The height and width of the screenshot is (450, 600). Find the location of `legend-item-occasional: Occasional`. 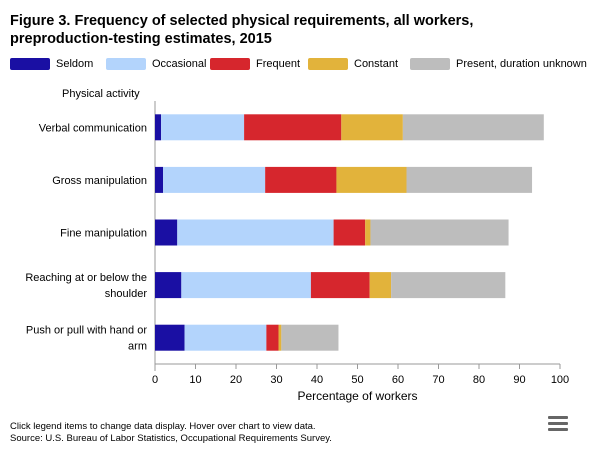

legend-item-occasional: Occasional is located at coordinates (156, 64).